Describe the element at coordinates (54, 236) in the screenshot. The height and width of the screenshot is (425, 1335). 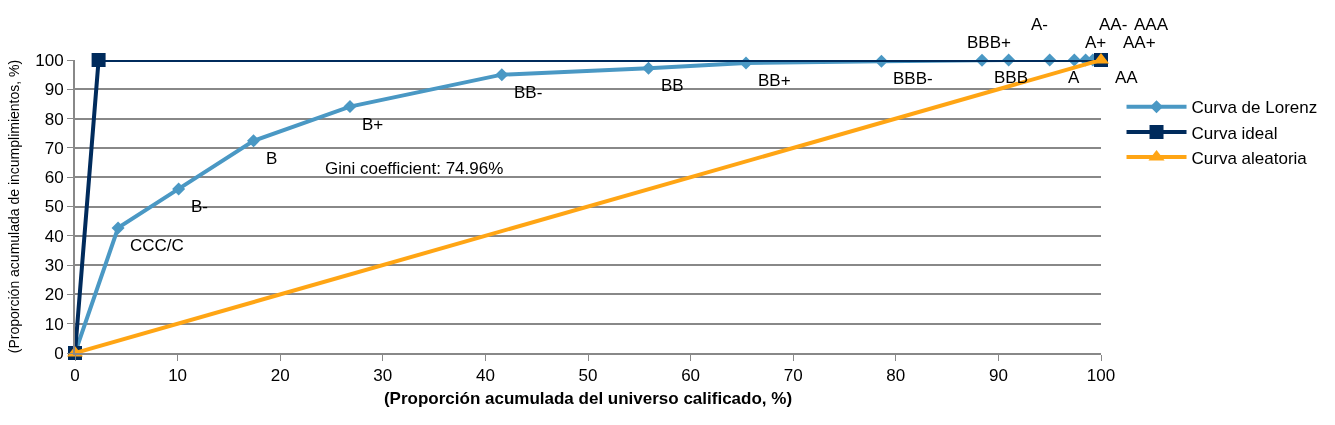
I see `y-tick-label: 40` at that location.